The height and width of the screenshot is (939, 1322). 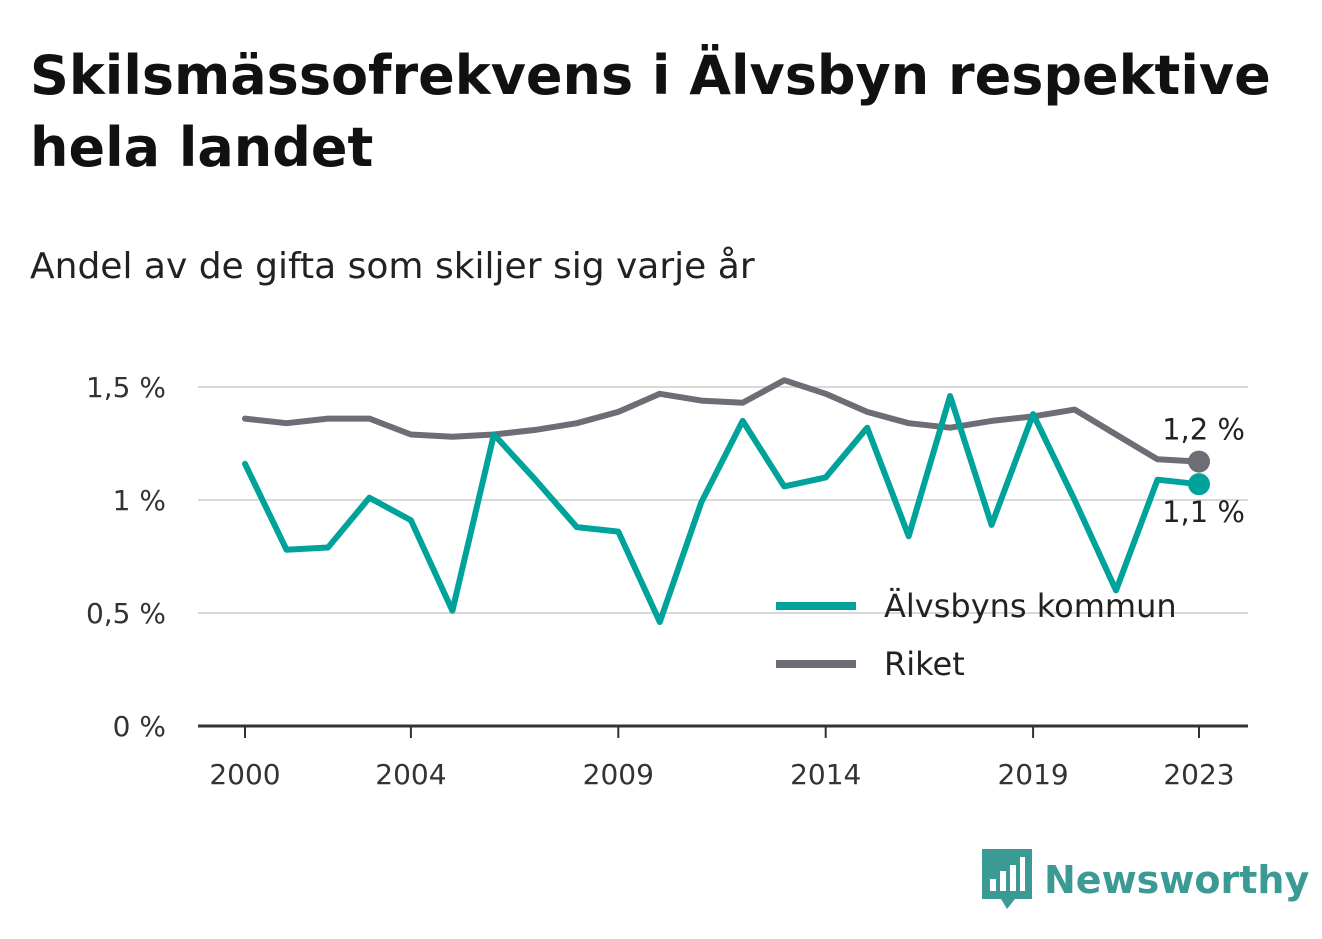 I want to click on brand-logo: Newsworthy, so click(x=1145, y=880).